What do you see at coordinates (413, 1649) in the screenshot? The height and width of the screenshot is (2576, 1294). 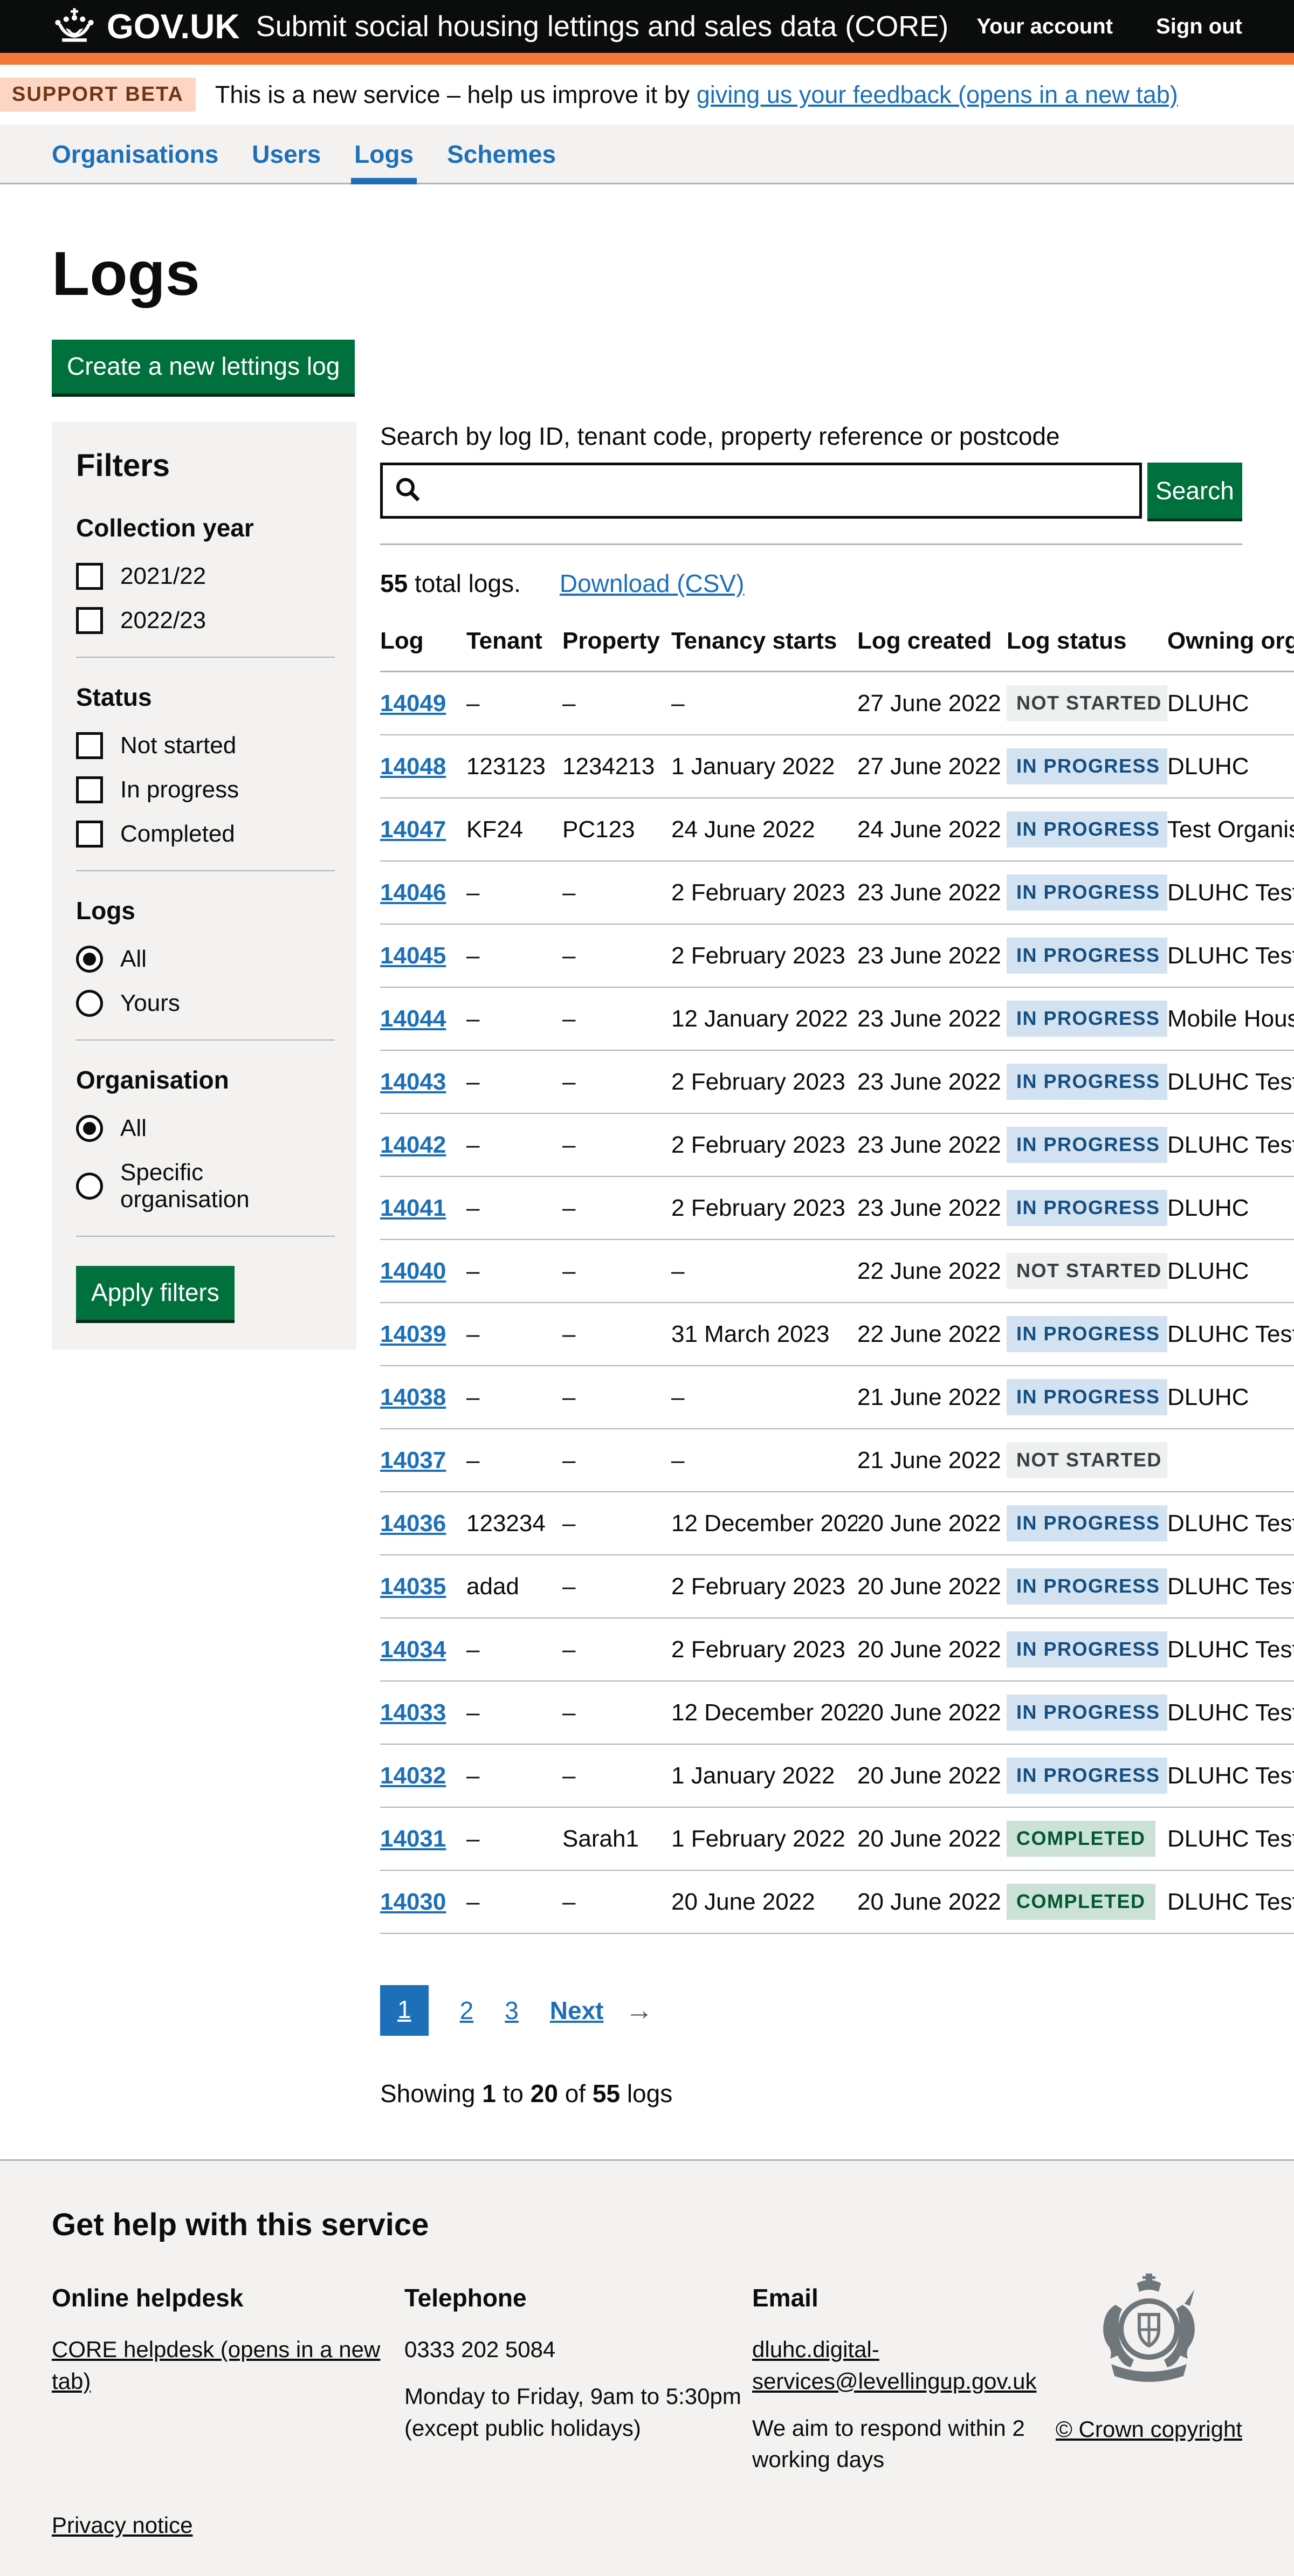 I see `log-id-link: 14034` at bounding box center [413, 1649].